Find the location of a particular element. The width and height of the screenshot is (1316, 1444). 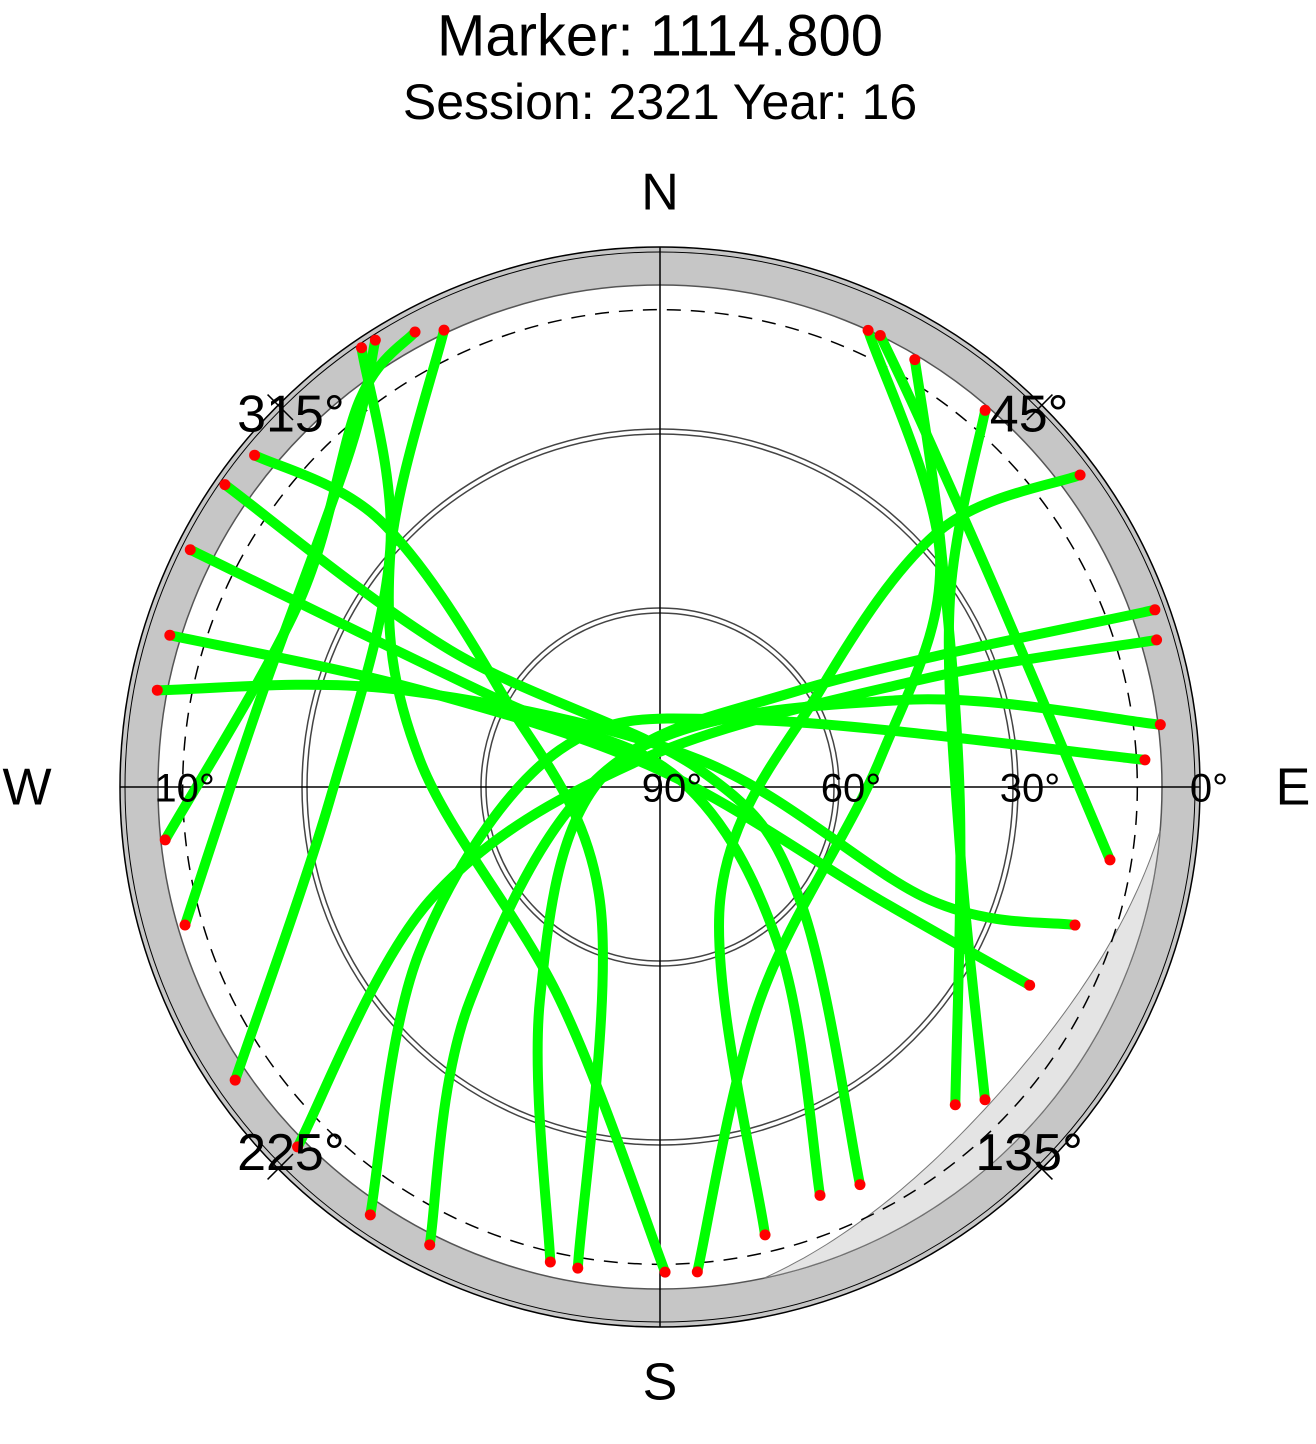

direction-label: W is located at coordinates (26, 788).